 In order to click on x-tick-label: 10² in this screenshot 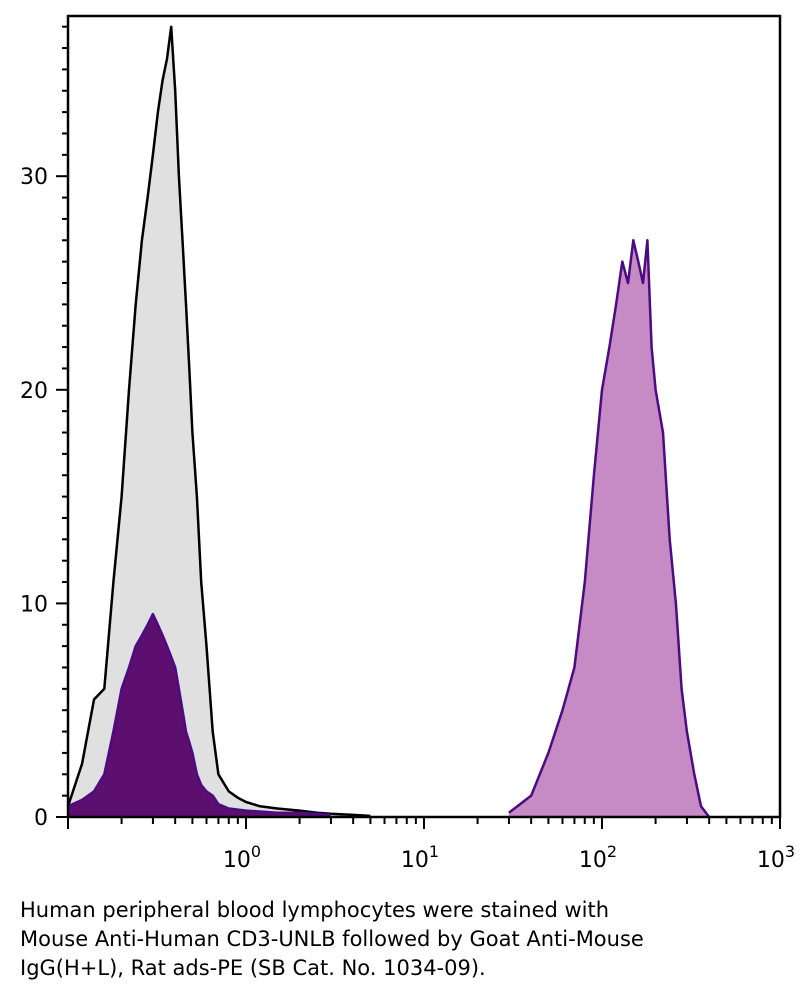, I will do `click(598, 857)`.